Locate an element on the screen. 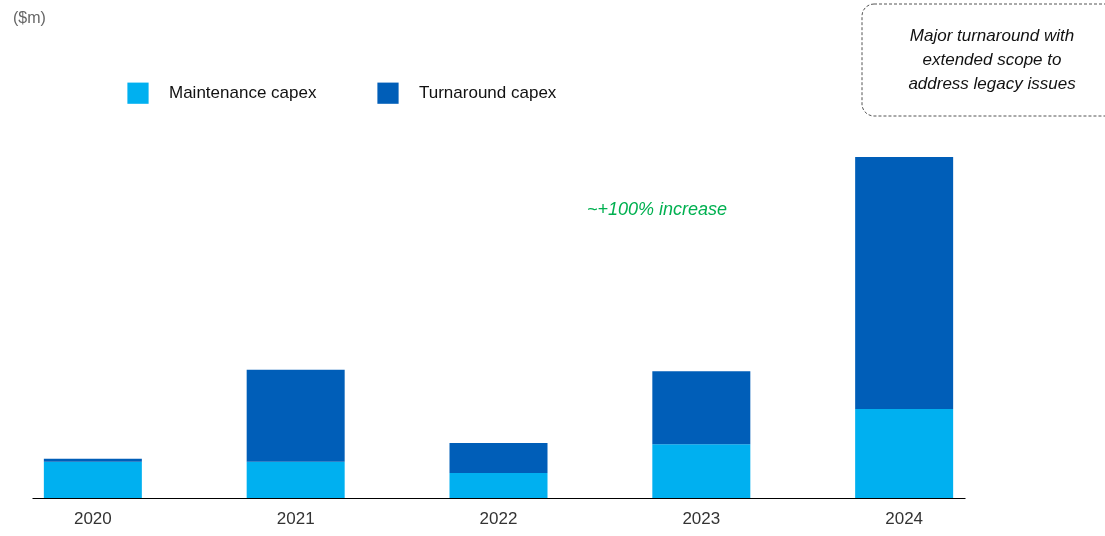 The image size is (1105, 536). x-tick-label: 2021 is located at coordinates (295, 518).